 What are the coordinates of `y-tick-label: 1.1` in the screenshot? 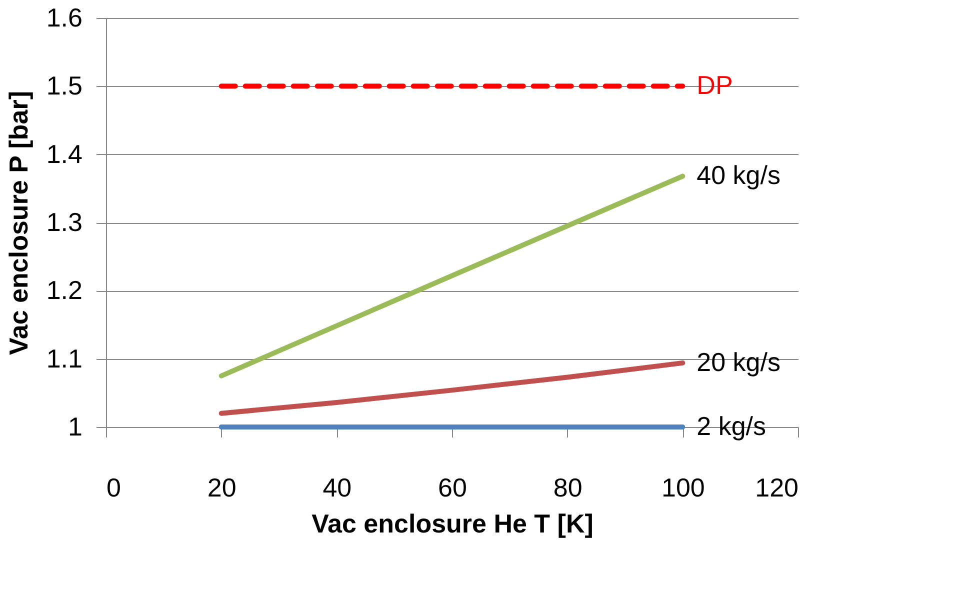 It's located at (64, 358).